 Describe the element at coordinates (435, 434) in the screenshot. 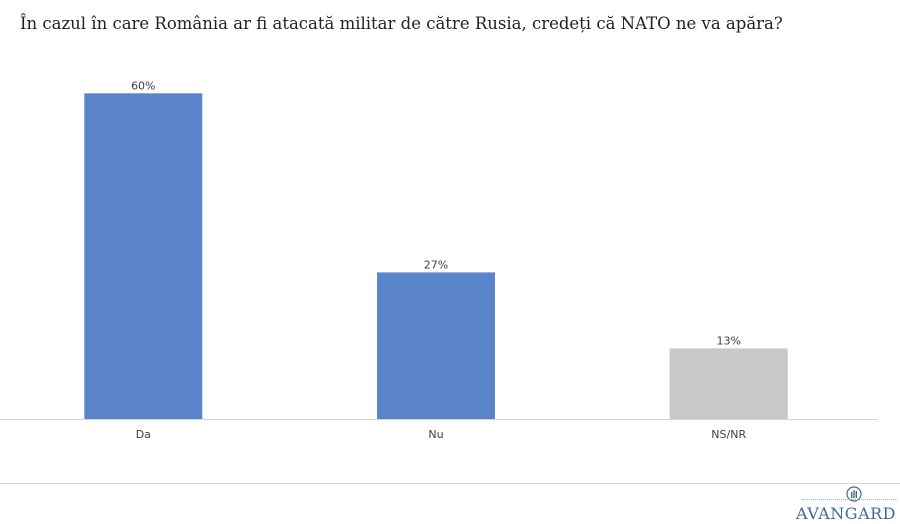

I see `category-label: Nu` at that location.